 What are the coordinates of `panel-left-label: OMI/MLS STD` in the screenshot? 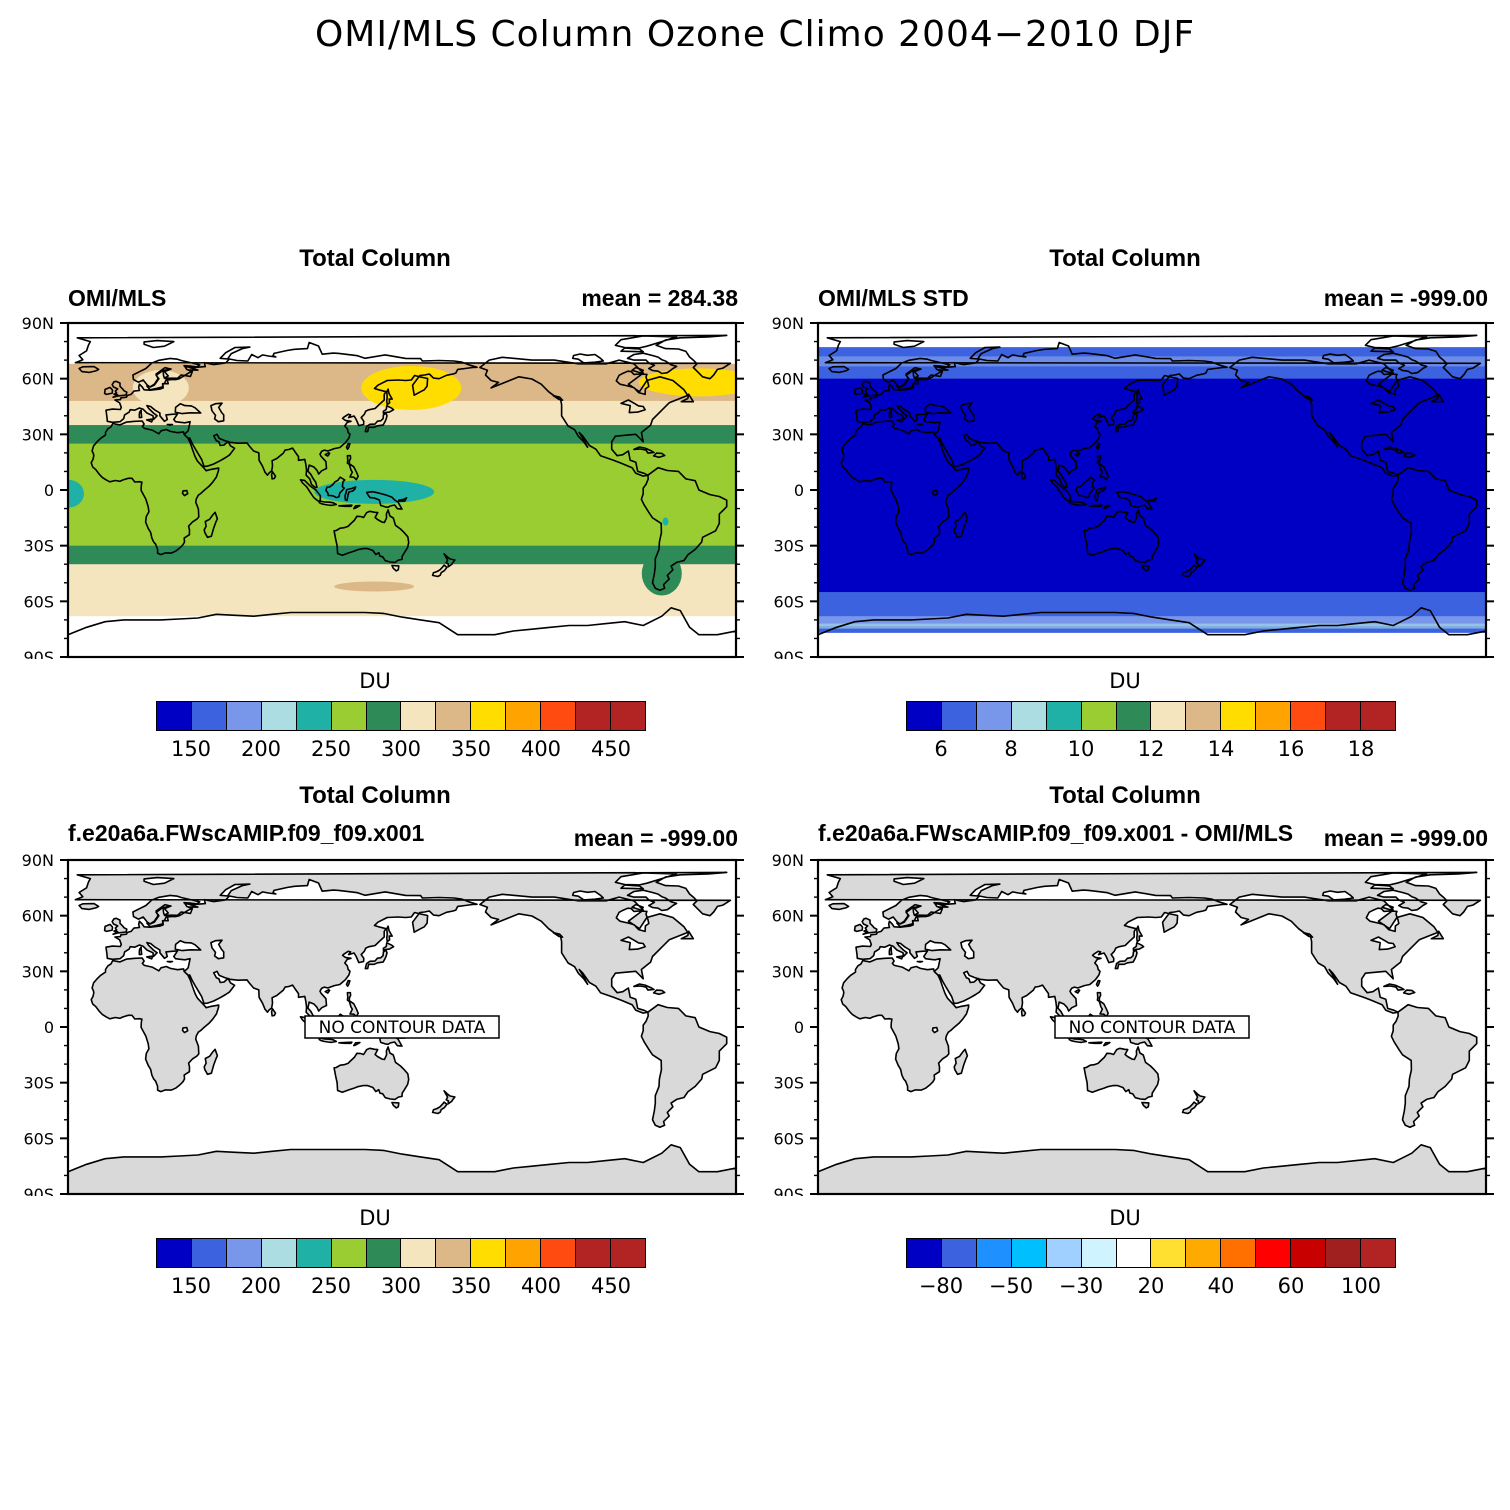 It's located at (893, 298).